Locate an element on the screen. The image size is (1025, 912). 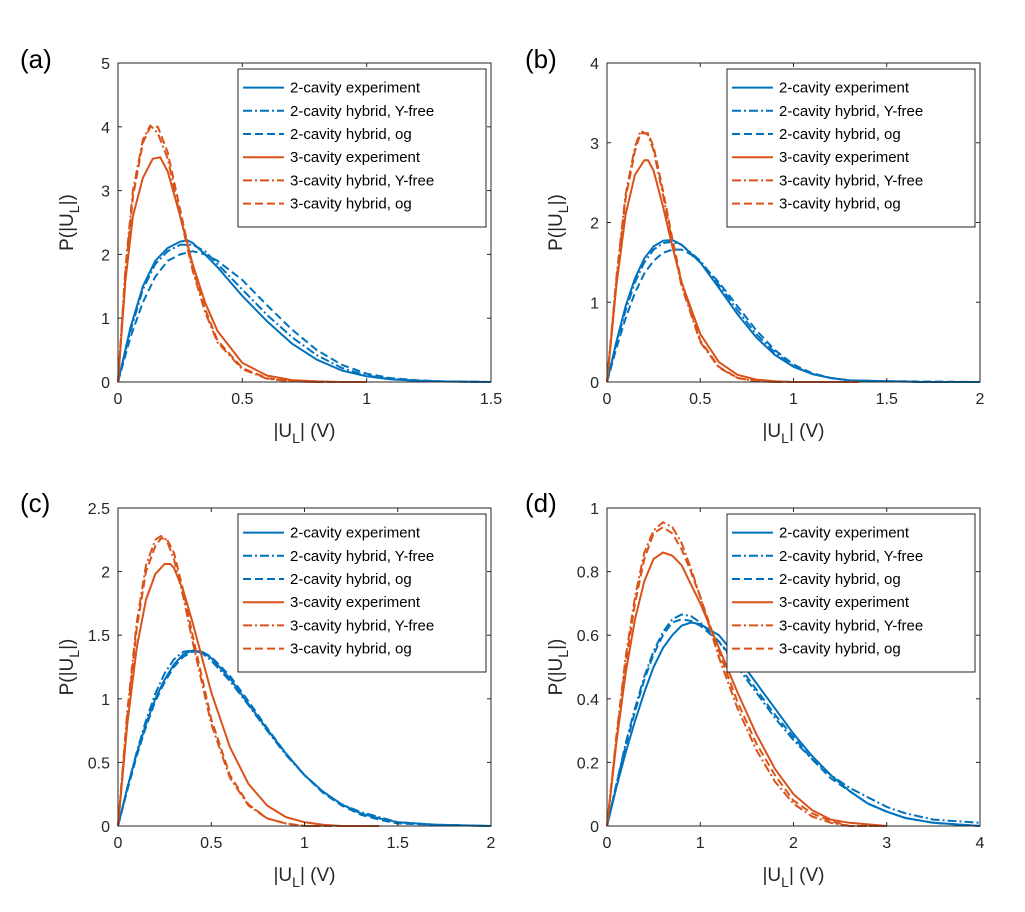
y-tick-label: 0.6 is located at coordinates (588, 636).